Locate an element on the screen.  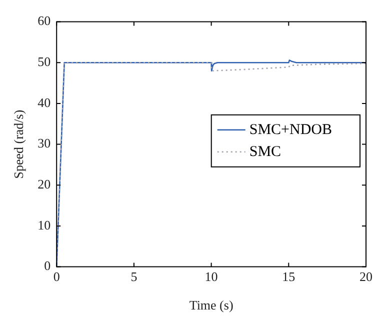
y-tick-label: 10 is located at coordinates (44, 224).